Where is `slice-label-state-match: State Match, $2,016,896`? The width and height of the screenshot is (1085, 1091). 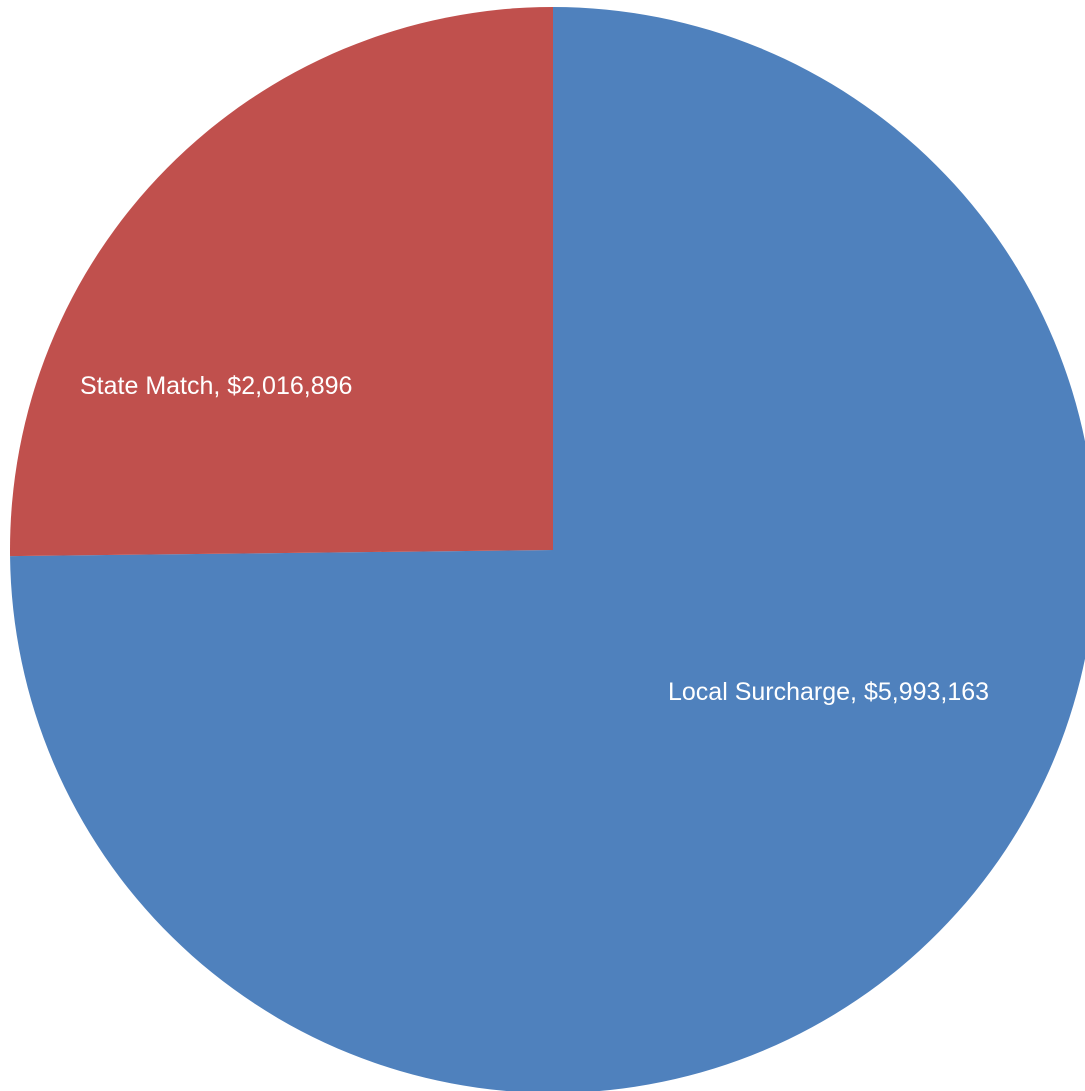
slice-label-state-match: State Match, $2,016,896 is located at coordinates (216, 386).